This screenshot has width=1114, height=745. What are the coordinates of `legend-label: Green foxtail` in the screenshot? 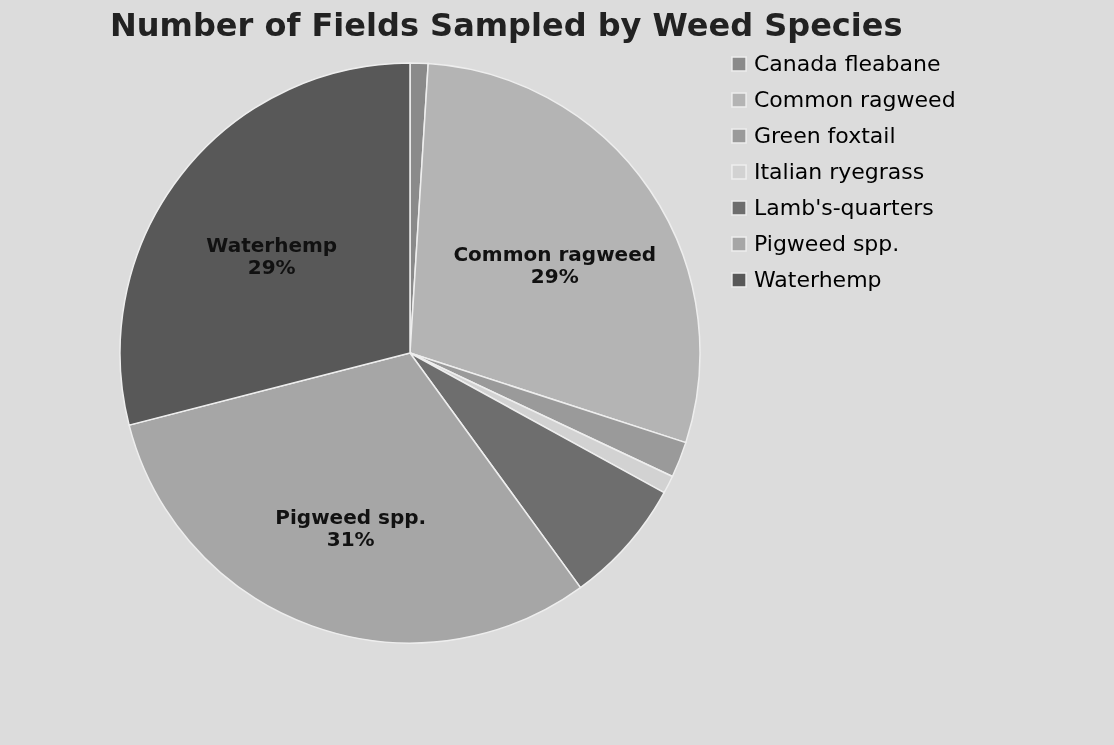 It's located at (825, 135).